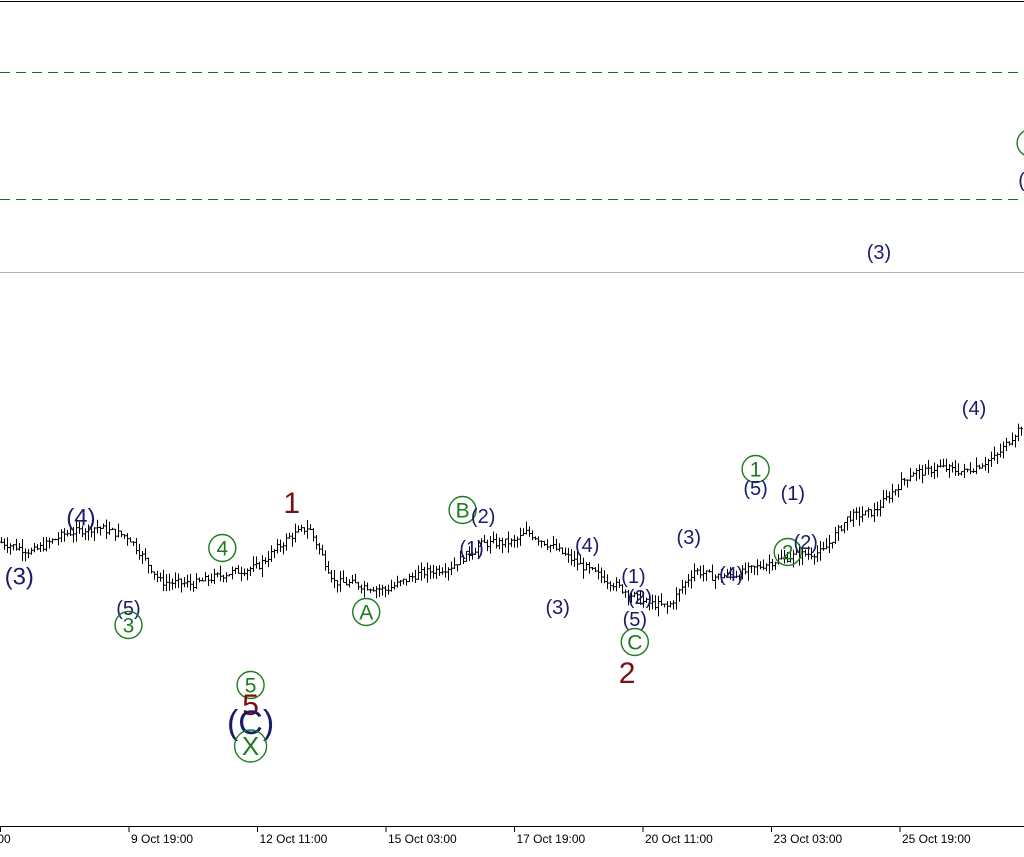 The height and width of the screenshot is (857, 1024). What do you see at coordinates (679, 839) in the screenshot?
I see `x-tick-label: 20 Oct 11:00` at bounding box center [679, 839].